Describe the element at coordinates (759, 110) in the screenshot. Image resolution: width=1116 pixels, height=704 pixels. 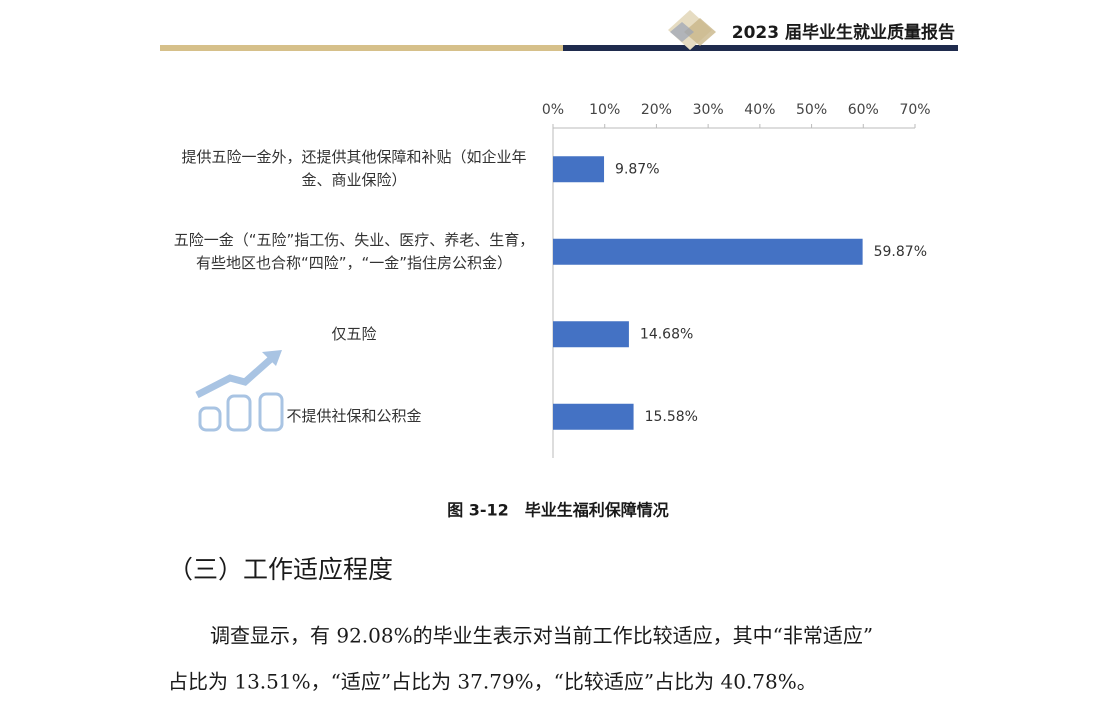
I see `x-tick-label: 40%` at that location.